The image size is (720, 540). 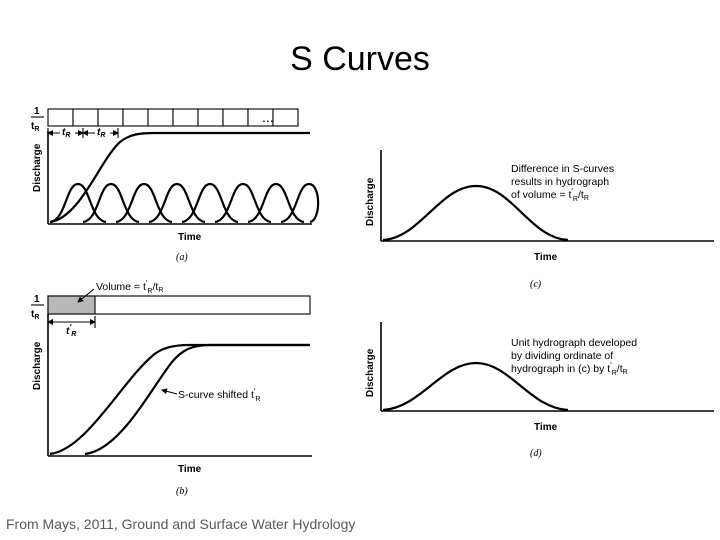 What do you see at coordinates (546, 257) in the screenshot?
I see `panel-c-x-label: Time` at bounding box center [546, 257].